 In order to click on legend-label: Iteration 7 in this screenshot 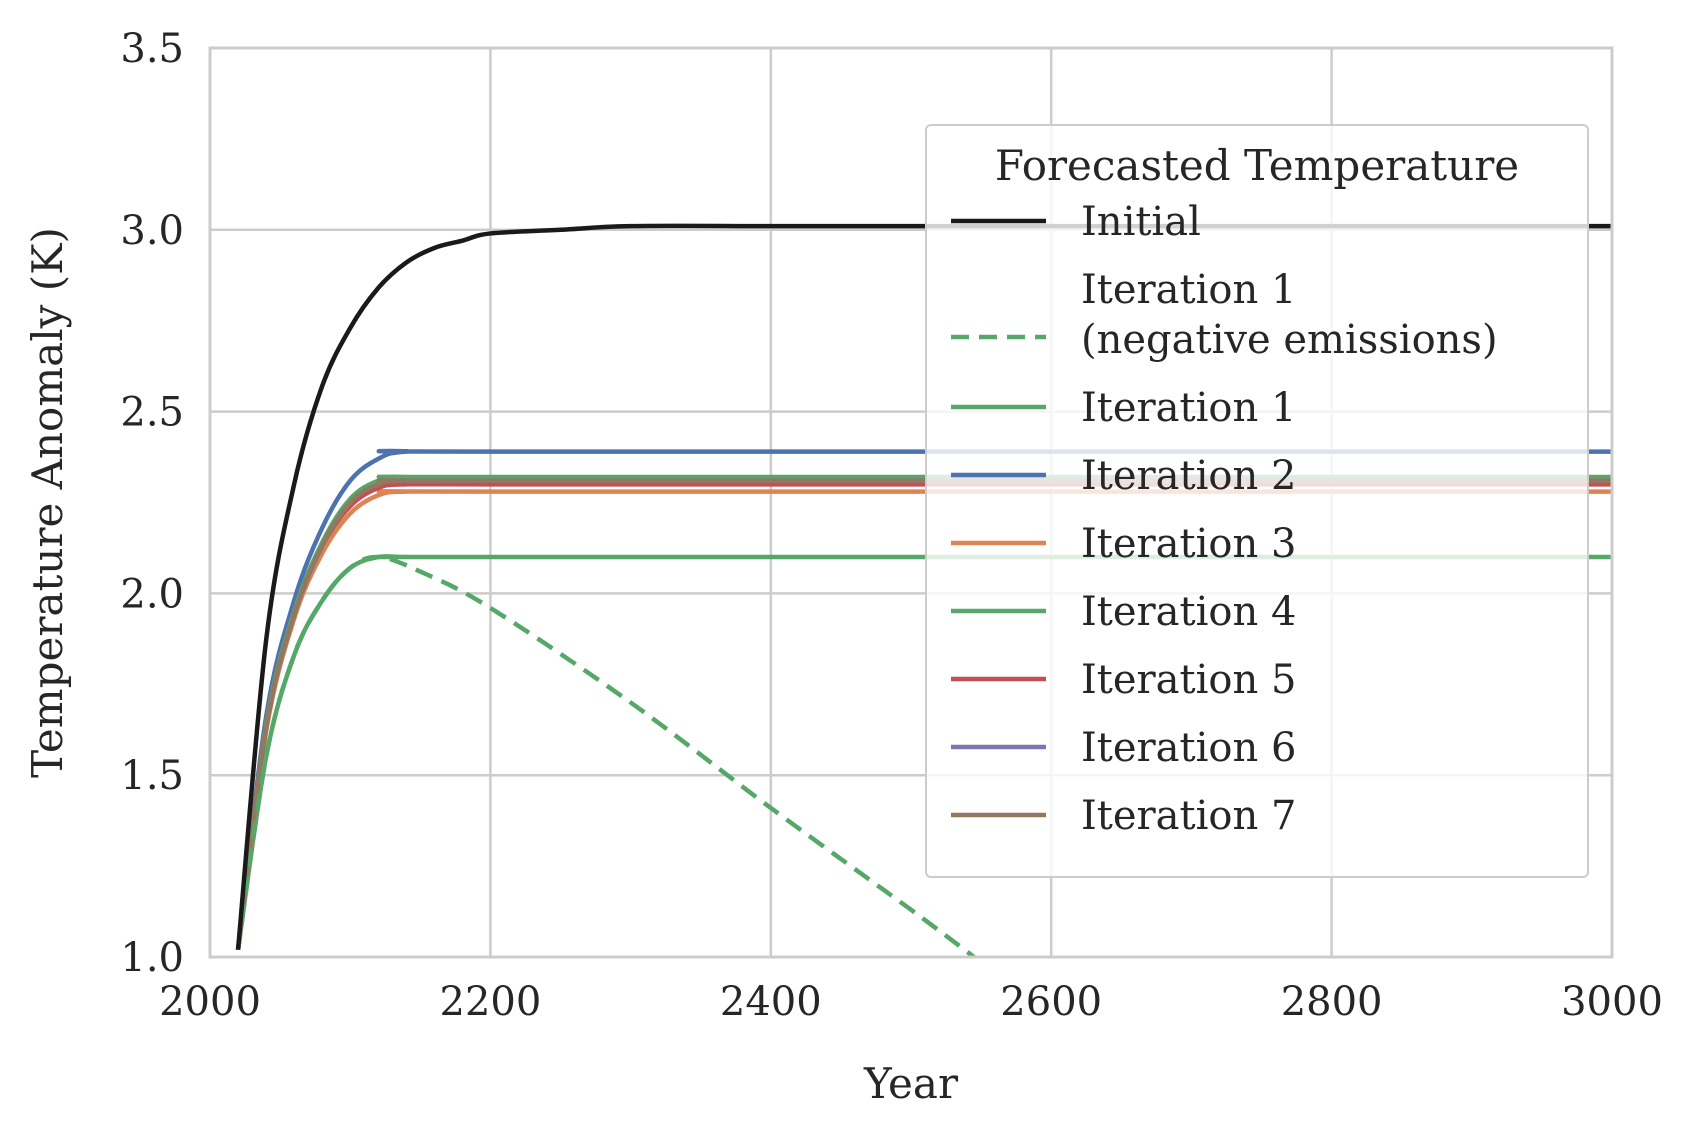, I will do `click(1188, 816)`.